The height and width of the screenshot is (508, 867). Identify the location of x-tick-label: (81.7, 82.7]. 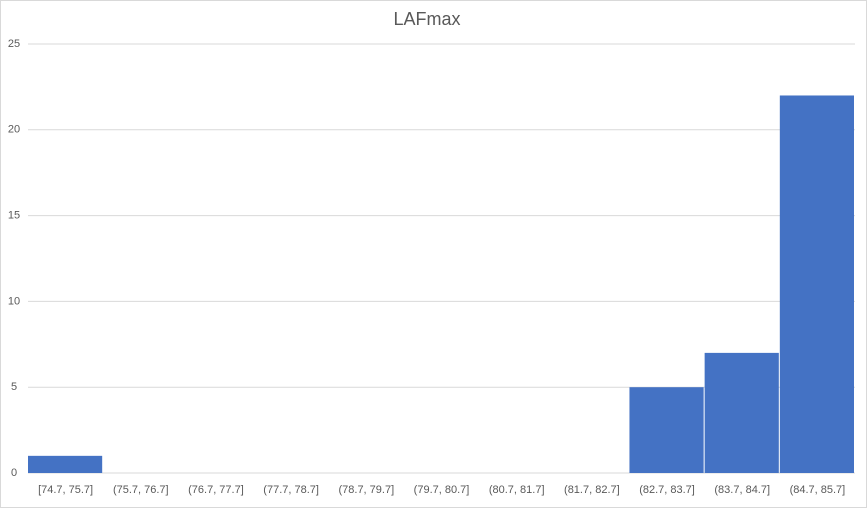
(592, 490).